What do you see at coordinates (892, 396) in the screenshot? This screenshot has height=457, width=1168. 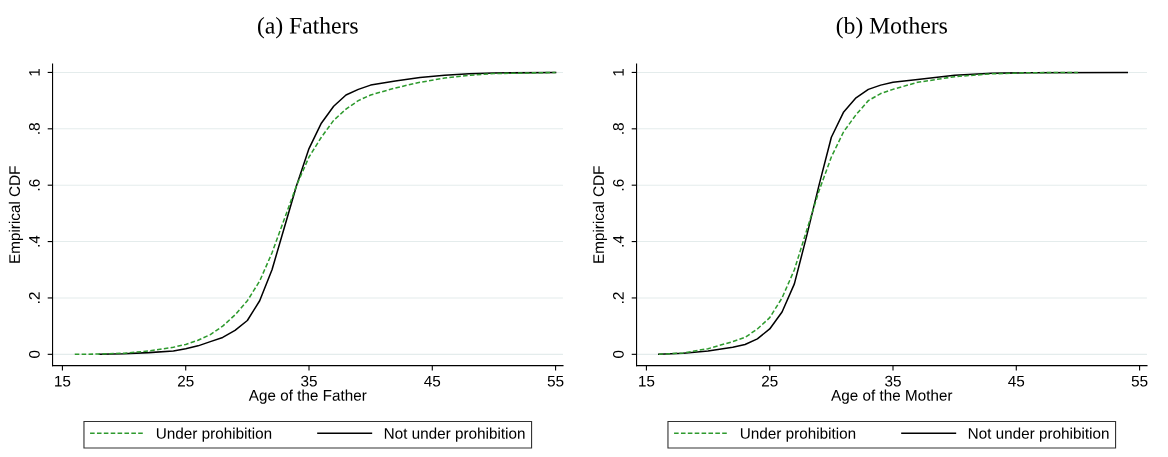 I see `x-axis-title: Age of the Mother` at bounding box center [892, 396].